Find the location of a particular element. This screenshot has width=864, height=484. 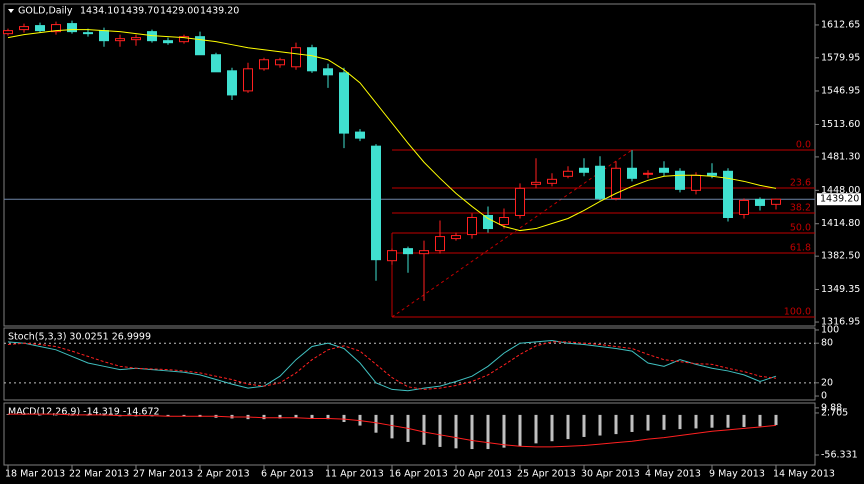

x-tick-label: 27 Mar 2013 is located at coordinates (163, 474).